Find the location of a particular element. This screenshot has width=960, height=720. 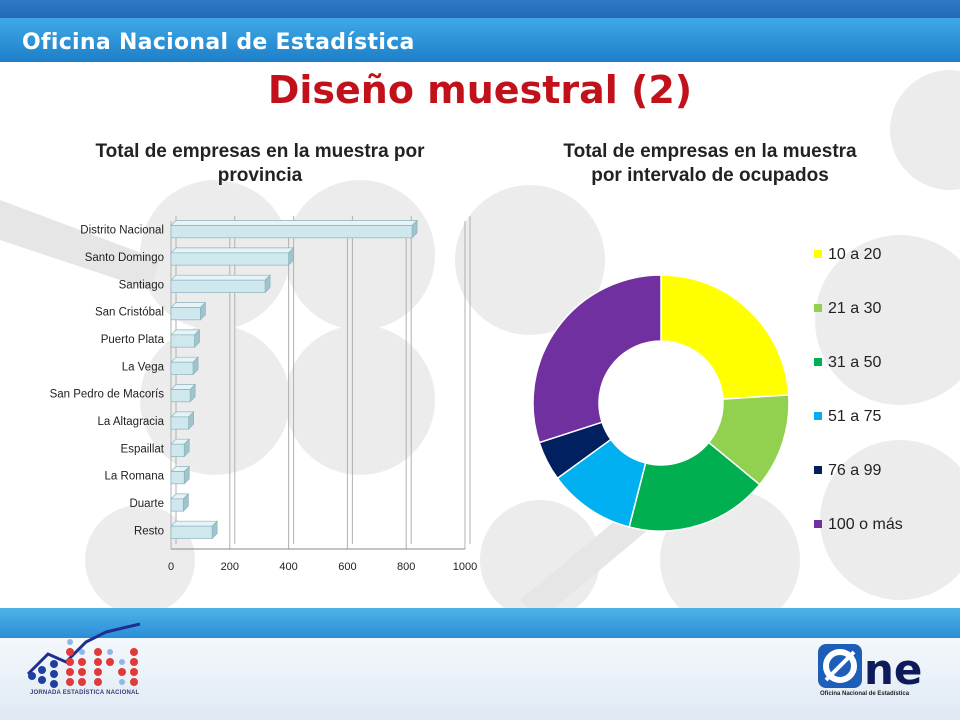

category-label: La Altagracia is located at coordinates (131, 422).